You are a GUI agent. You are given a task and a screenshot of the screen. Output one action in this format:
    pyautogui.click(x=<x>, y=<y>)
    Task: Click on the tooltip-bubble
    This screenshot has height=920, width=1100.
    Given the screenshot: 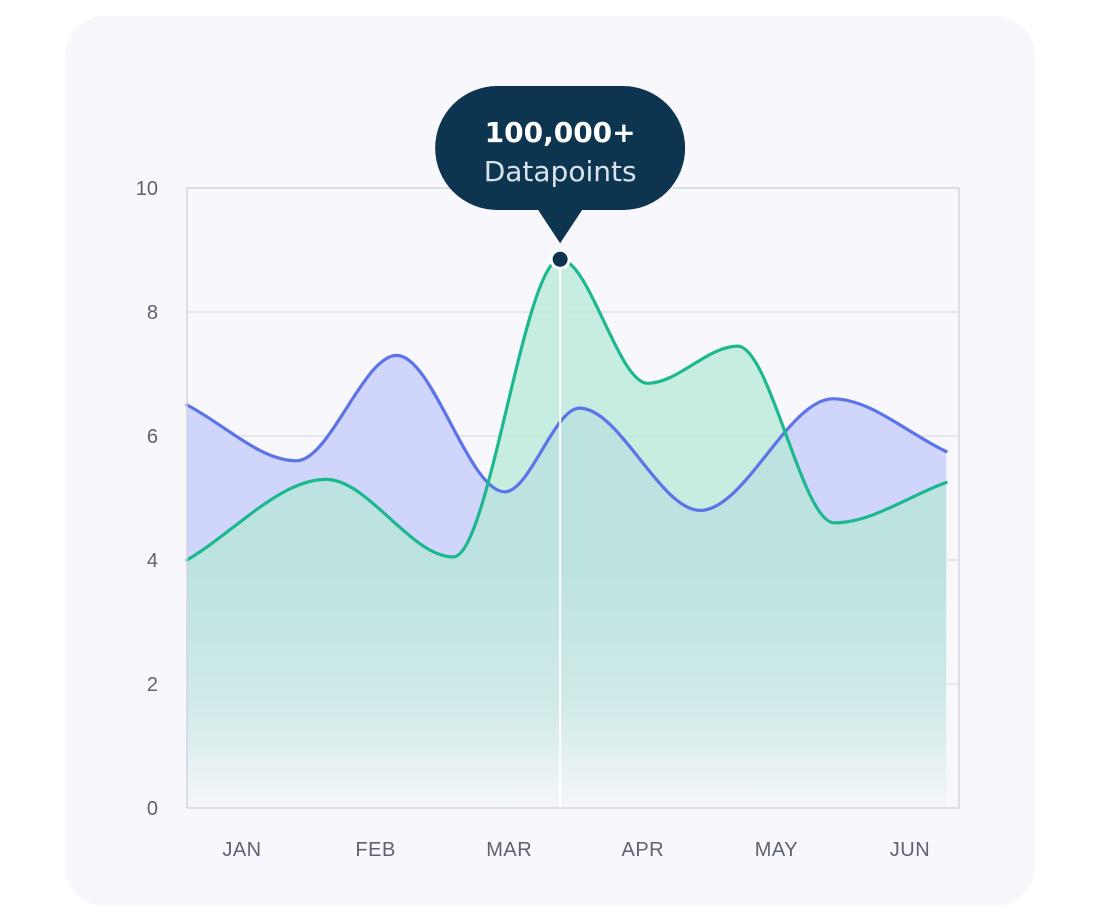 What is the action you would take?
    pyautogui.click(x=560, y=165)
    